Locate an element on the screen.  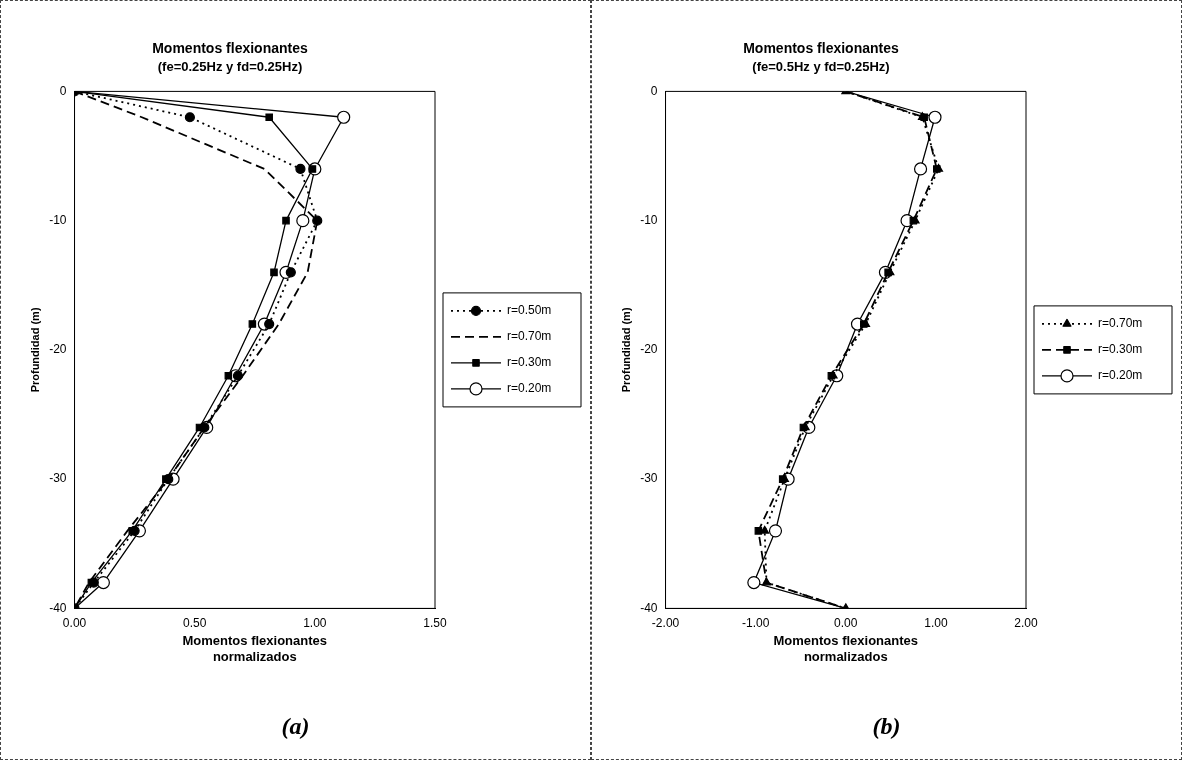
x-tick-label: -2.00 is located at coordinates (665, 622).